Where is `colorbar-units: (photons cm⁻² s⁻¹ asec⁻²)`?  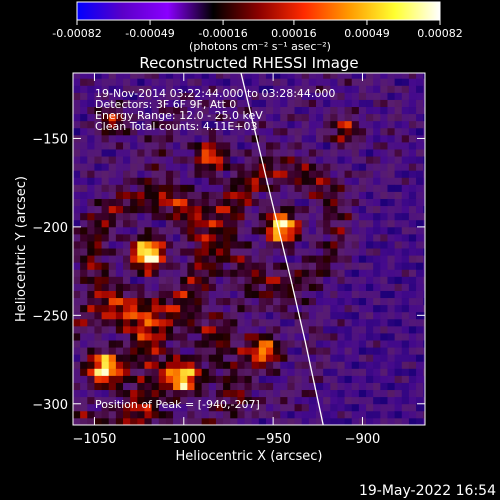
colorbar-units: (photons cm⁻² s⁻¹ asec⁻²) is located at coordinates (260, 46).